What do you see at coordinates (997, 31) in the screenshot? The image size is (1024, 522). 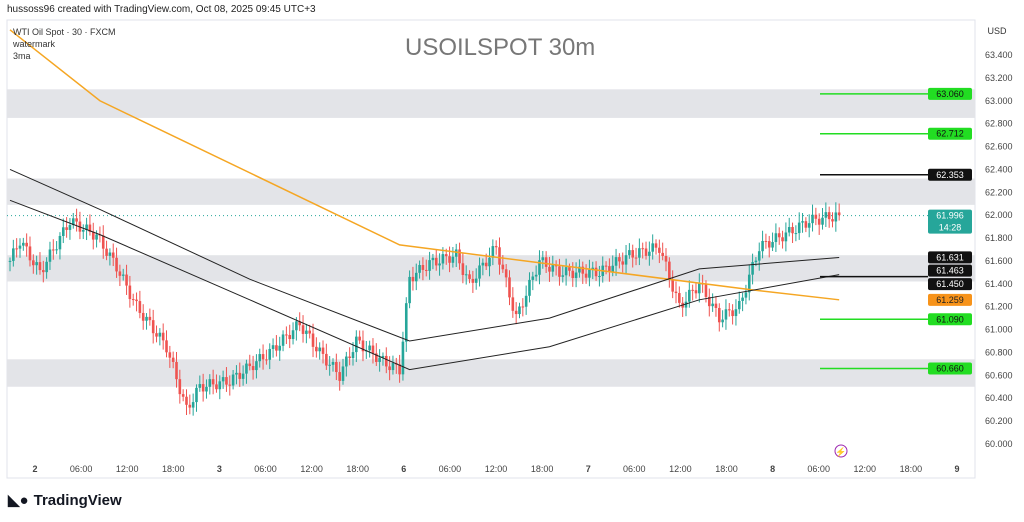 I see `currency-label: USD` at bounding box center [997, 31].